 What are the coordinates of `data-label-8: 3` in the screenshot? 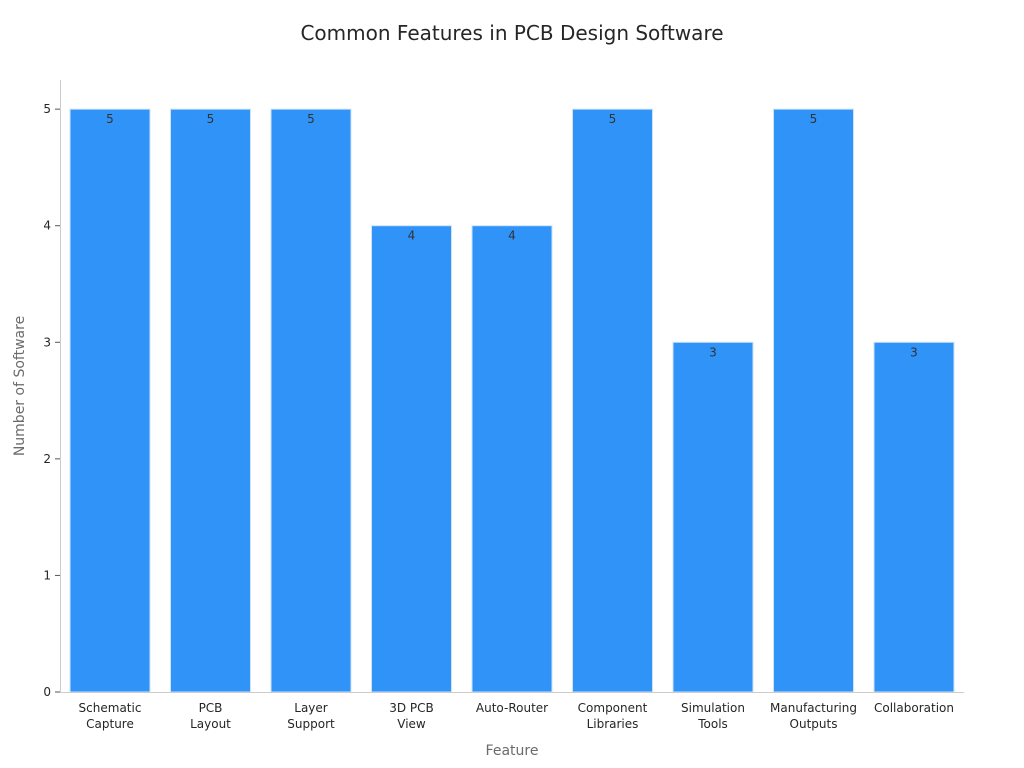 It's located at (914, 352).